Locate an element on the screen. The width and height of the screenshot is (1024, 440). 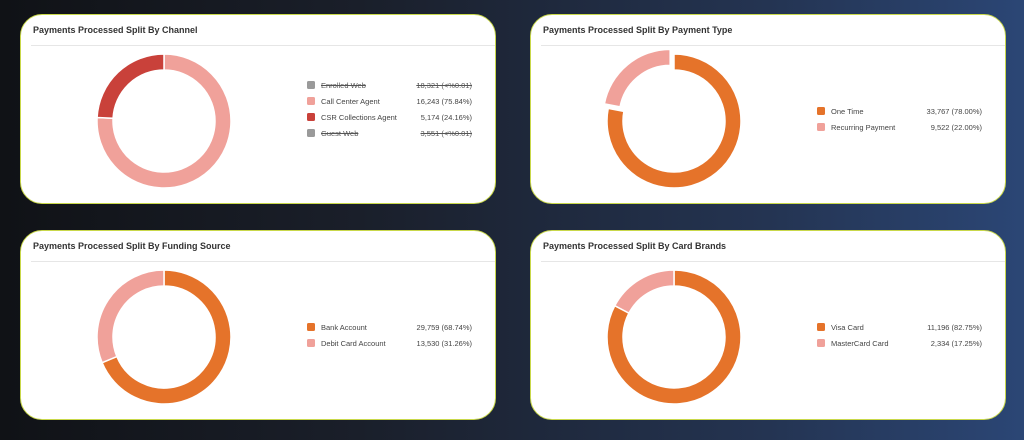
legend-value: 9,522 (22.00%) is located at coordinates (956, 127).